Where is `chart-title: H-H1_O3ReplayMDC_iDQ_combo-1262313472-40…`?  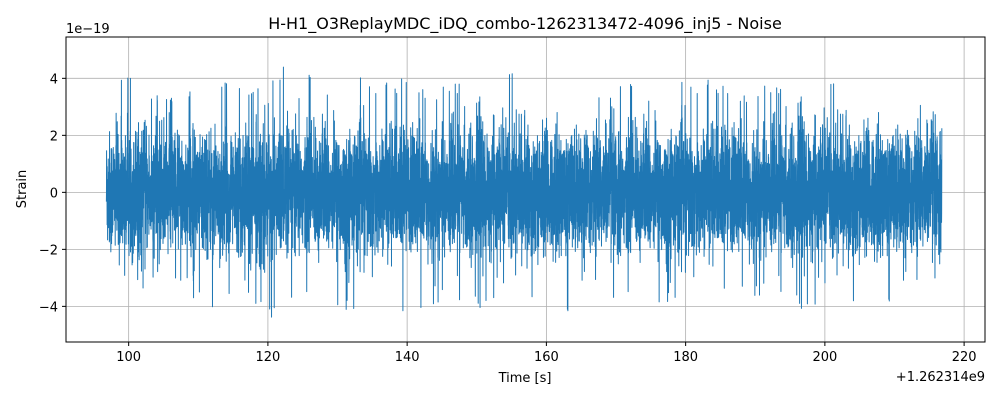
chart-title: H-H1_O3ReplayMDC_iDQ_combo-1262313472-40… is located at coordinates (525, 24).